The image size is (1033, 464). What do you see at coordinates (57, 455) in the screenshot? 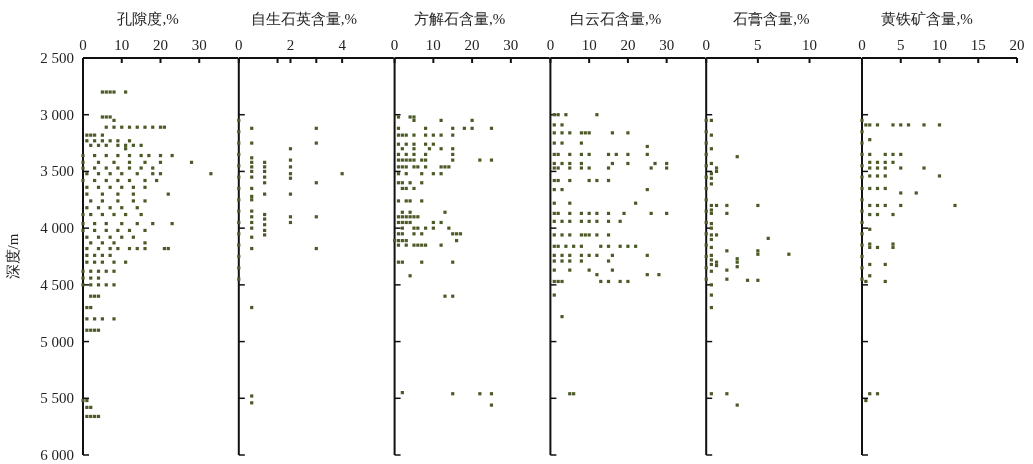
I see `y-tick-label: 6 000` at bounding box center [57, 455].